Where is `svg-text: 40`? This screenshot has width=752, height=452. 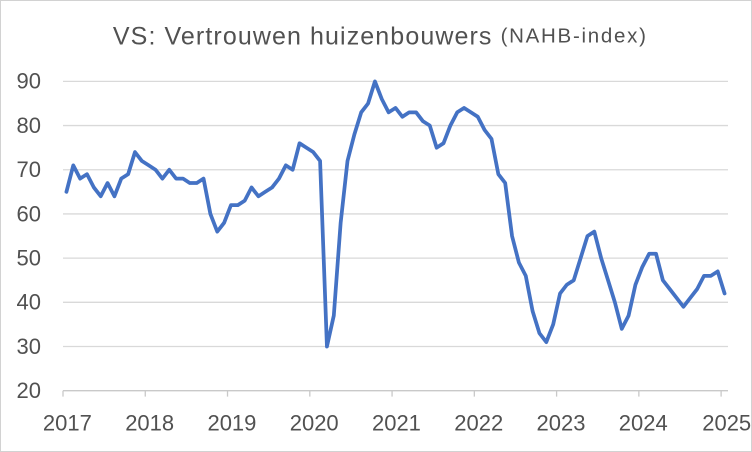 svg-text: 40 is located at coordinates (28, 301).